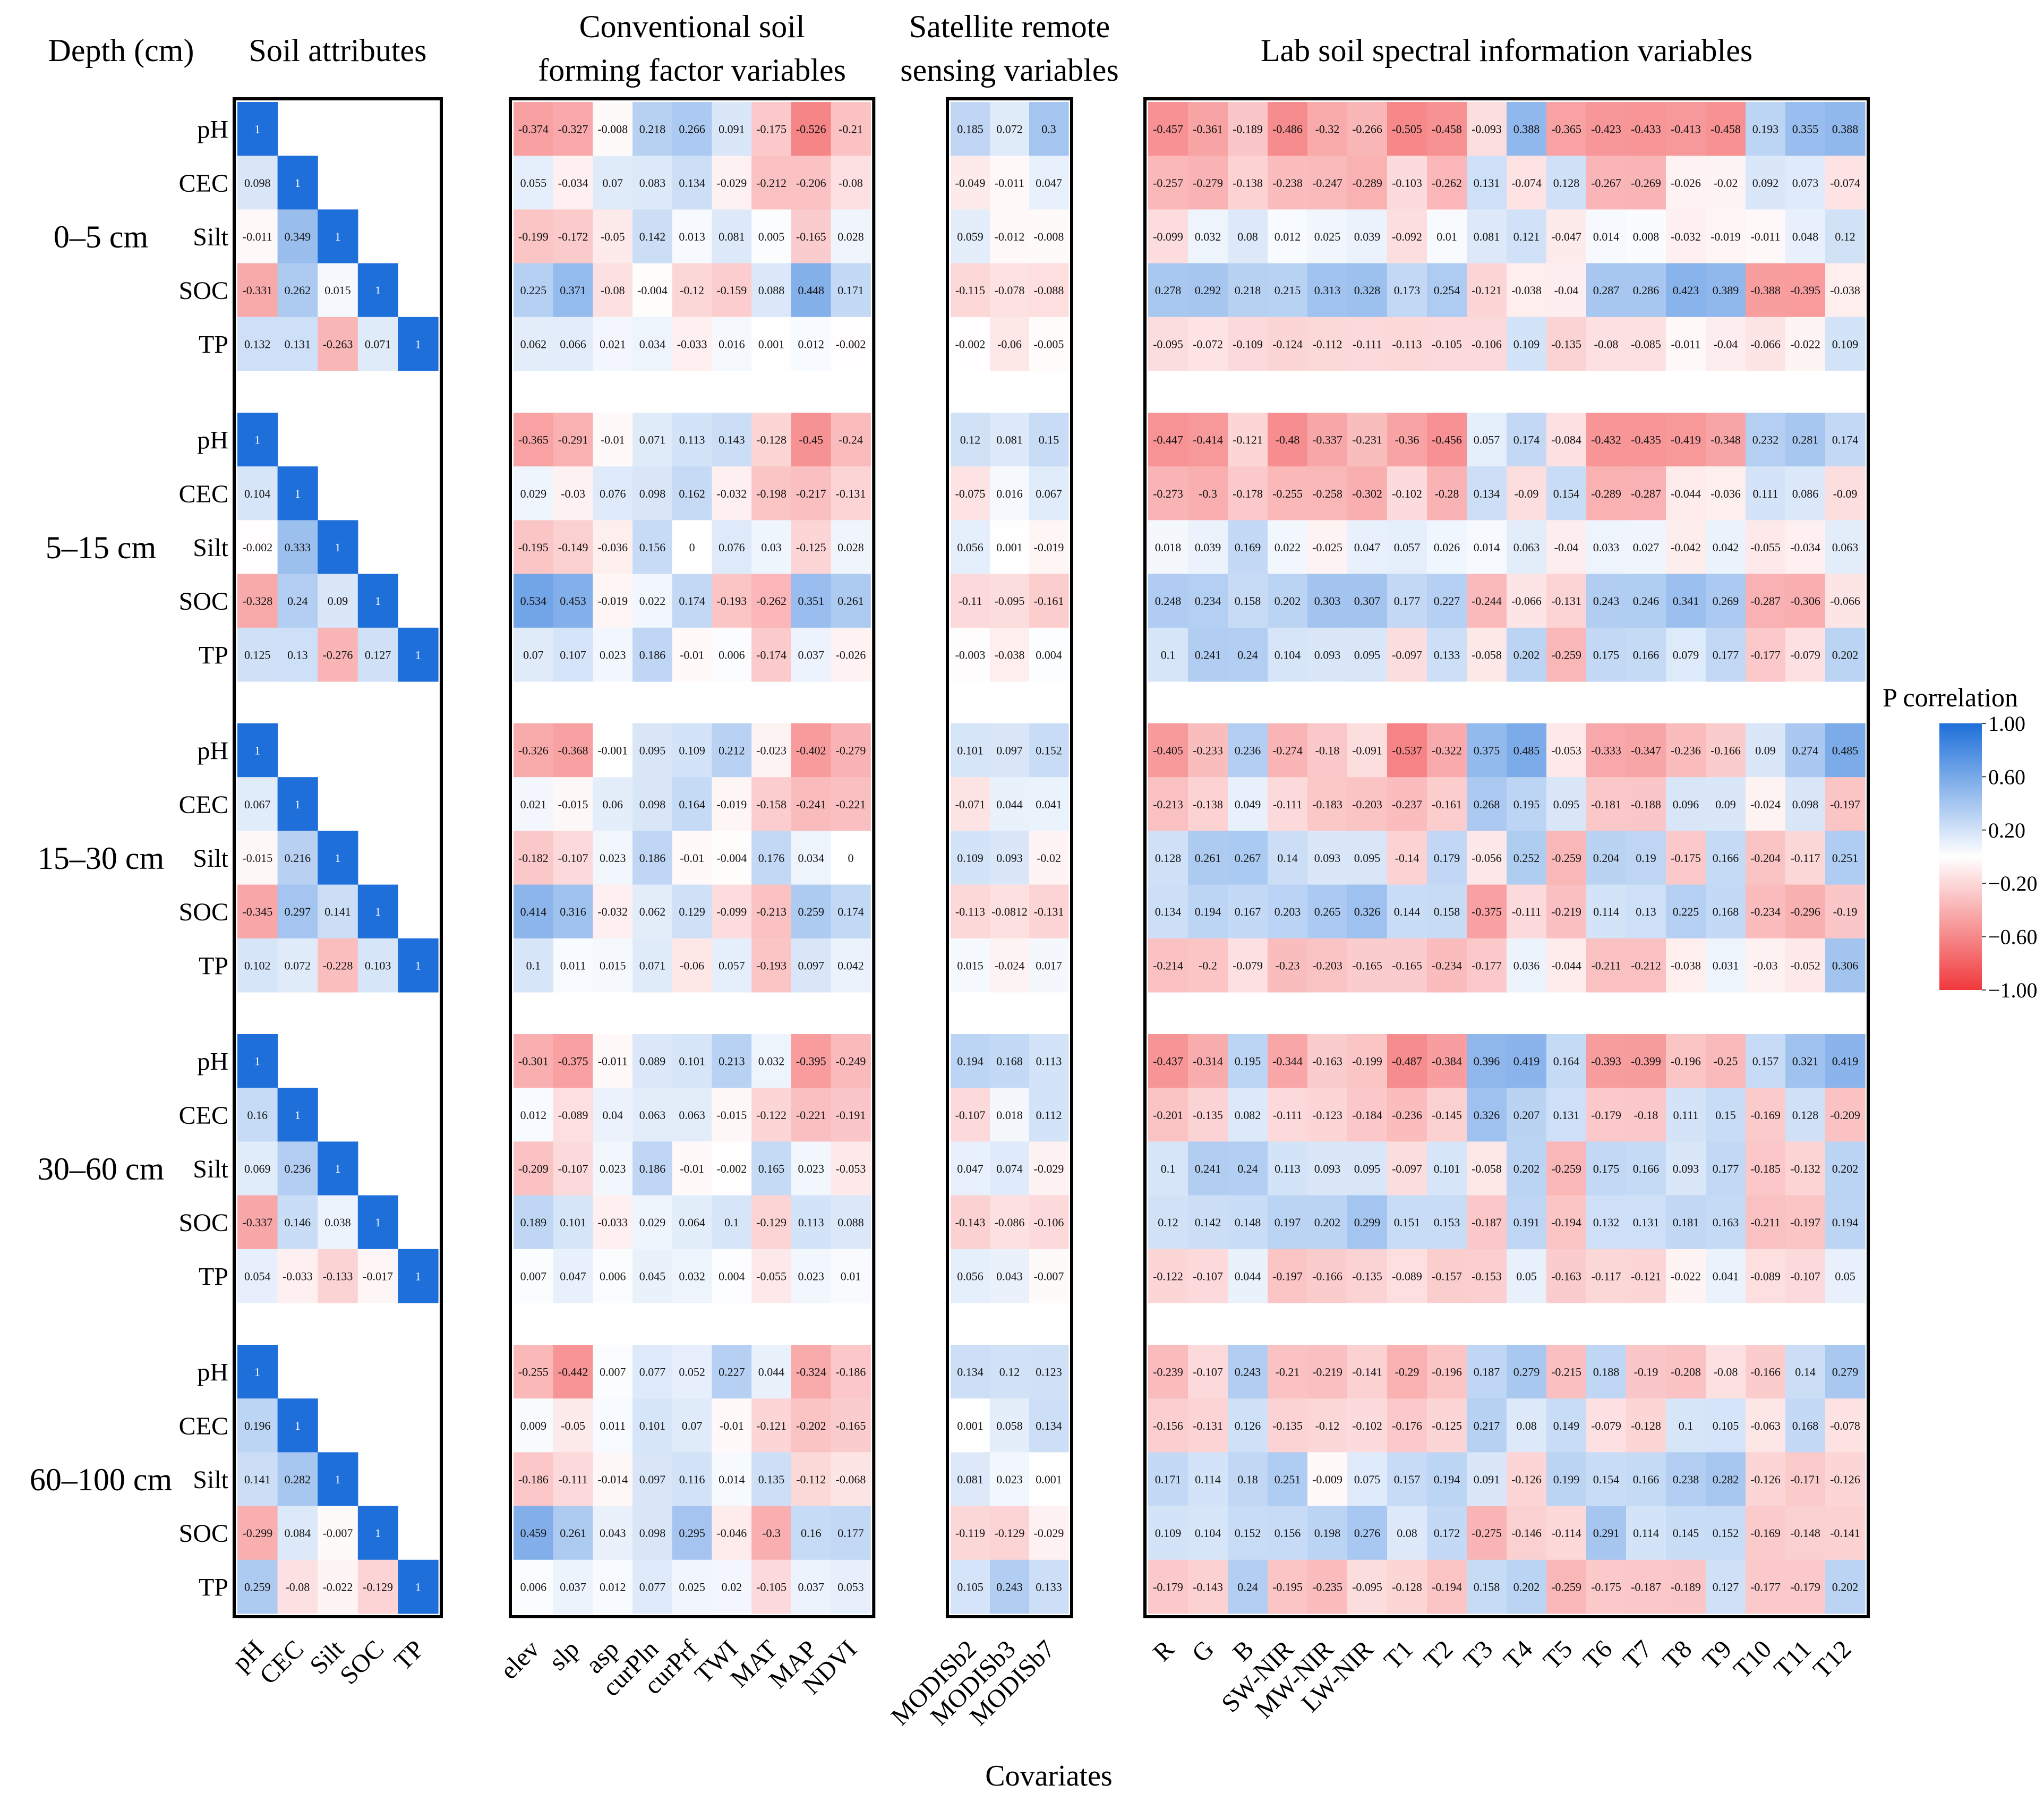  What do you see at coordinates (1478, 1655) in the screenshot?
I see `column-label: T3` at bounding box center [1478, 1655].